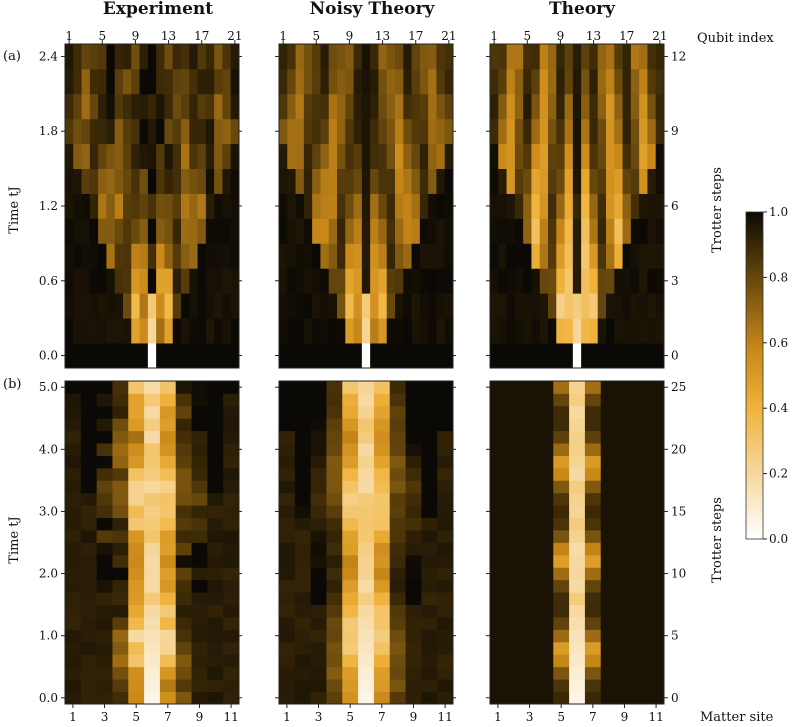 The width and height of the screenshot is (793, 727). I want to click on x-tick-label: 1, so click(494, 36).